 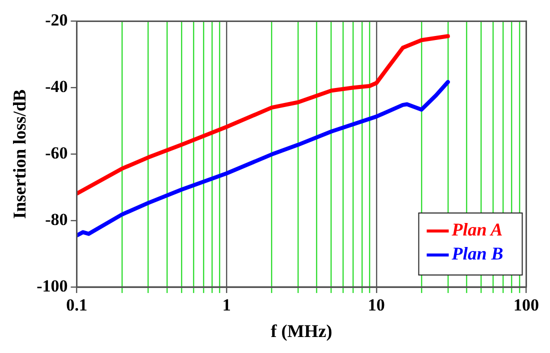 What do you see at coordinates (376, 305) in the screenshot?
I see `x-tick-label: 10` at bounding box center [376, 305].